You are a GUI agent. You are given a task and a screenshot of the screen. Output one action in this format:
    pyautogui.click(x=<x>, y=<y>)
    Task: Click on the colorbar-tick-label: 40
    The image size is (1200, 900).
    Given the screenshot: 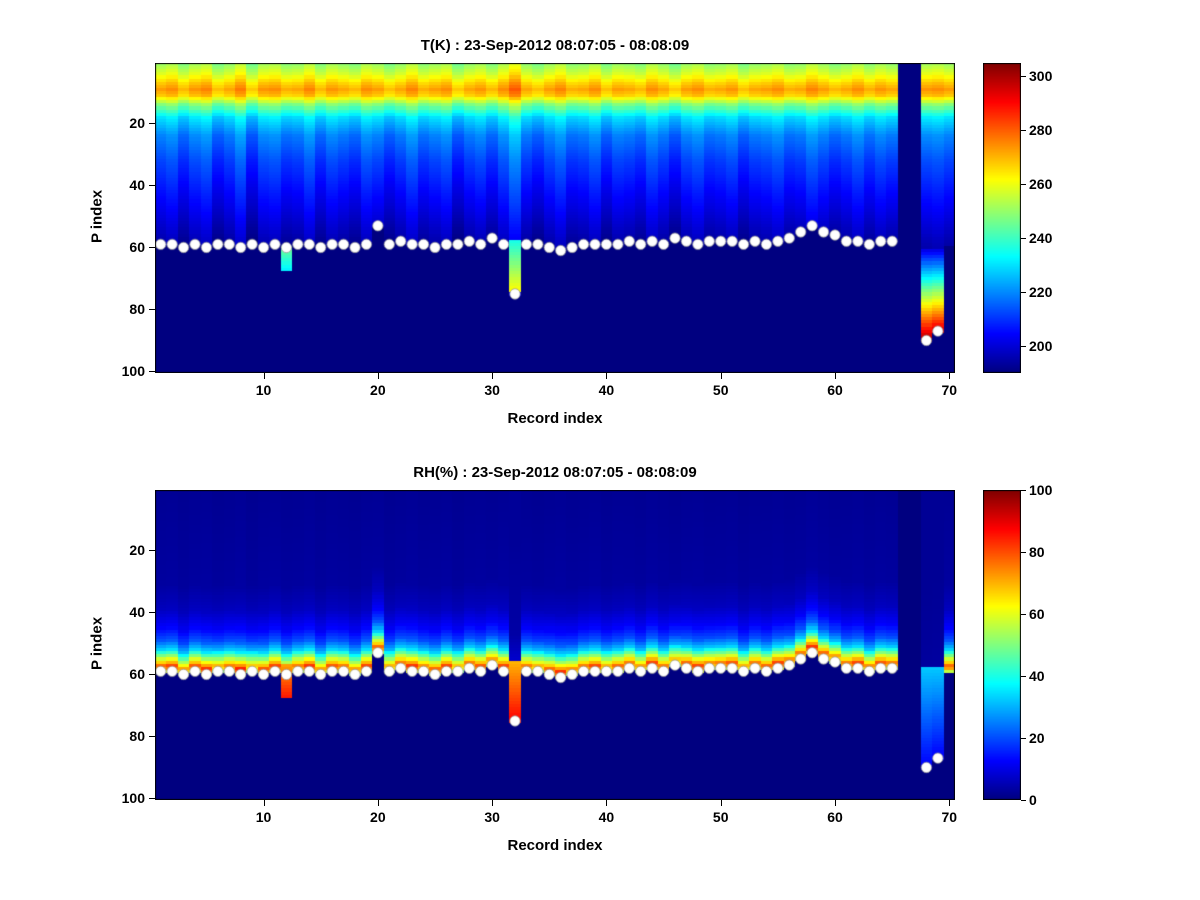 What is the action you would take?
    pyautogui.click(x=1037, y=676)
    